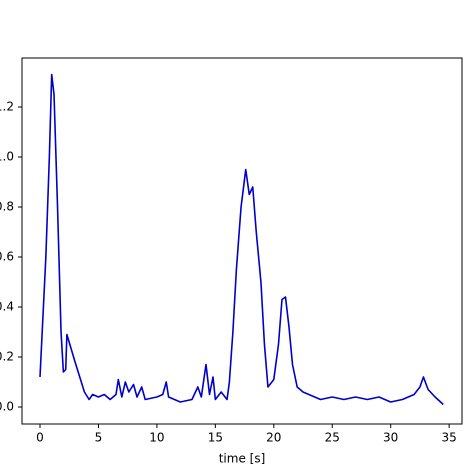 This screenshot has height=474, width=474. Describe the element at coordinates (7, 257) in the screenshot. I see `y-tick-label: 0.6` at that location.